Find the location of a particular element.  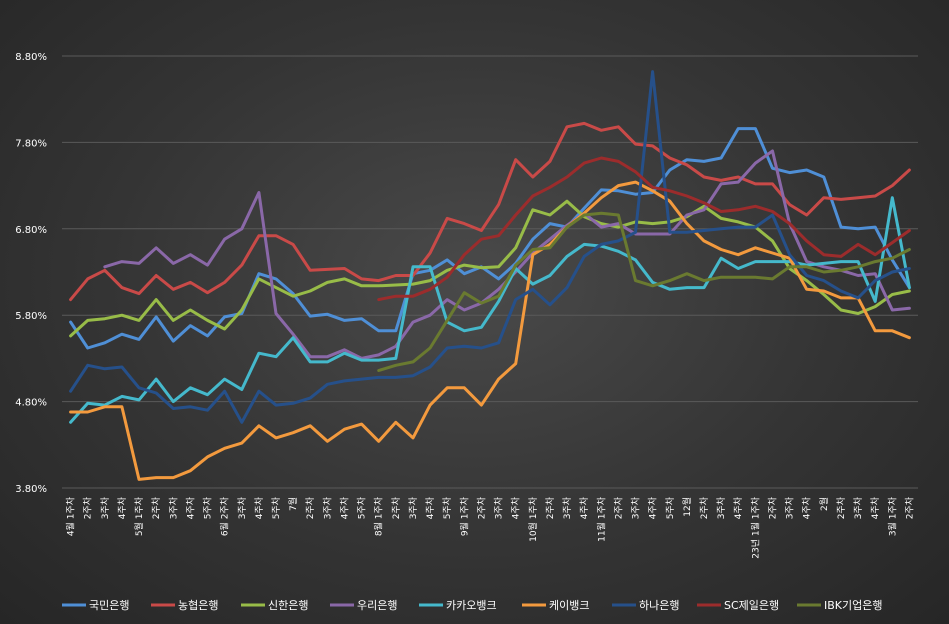

y-axis: 3.80% 4.80% 5.80% 6.80% 7.80% 8.80% is located at coordinates (31, 273).